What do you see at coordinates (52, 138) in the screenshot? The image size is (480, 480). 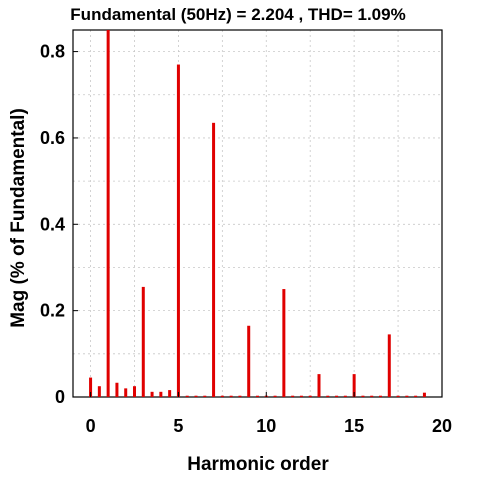 I see `y-tick-label: 0.6` at bounding box center [52, 138].